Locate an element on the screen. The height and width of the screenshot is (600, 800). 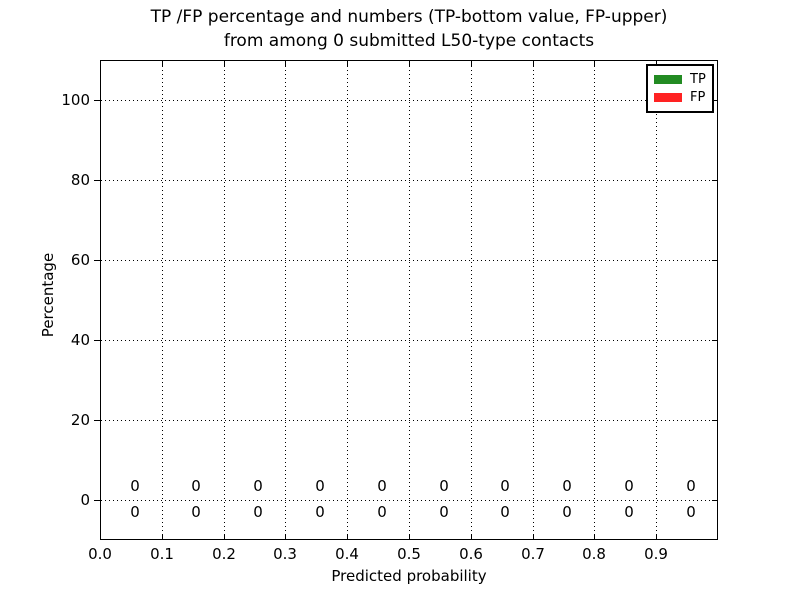
y-tick-label: 0 is located at coordinates (85, 500).